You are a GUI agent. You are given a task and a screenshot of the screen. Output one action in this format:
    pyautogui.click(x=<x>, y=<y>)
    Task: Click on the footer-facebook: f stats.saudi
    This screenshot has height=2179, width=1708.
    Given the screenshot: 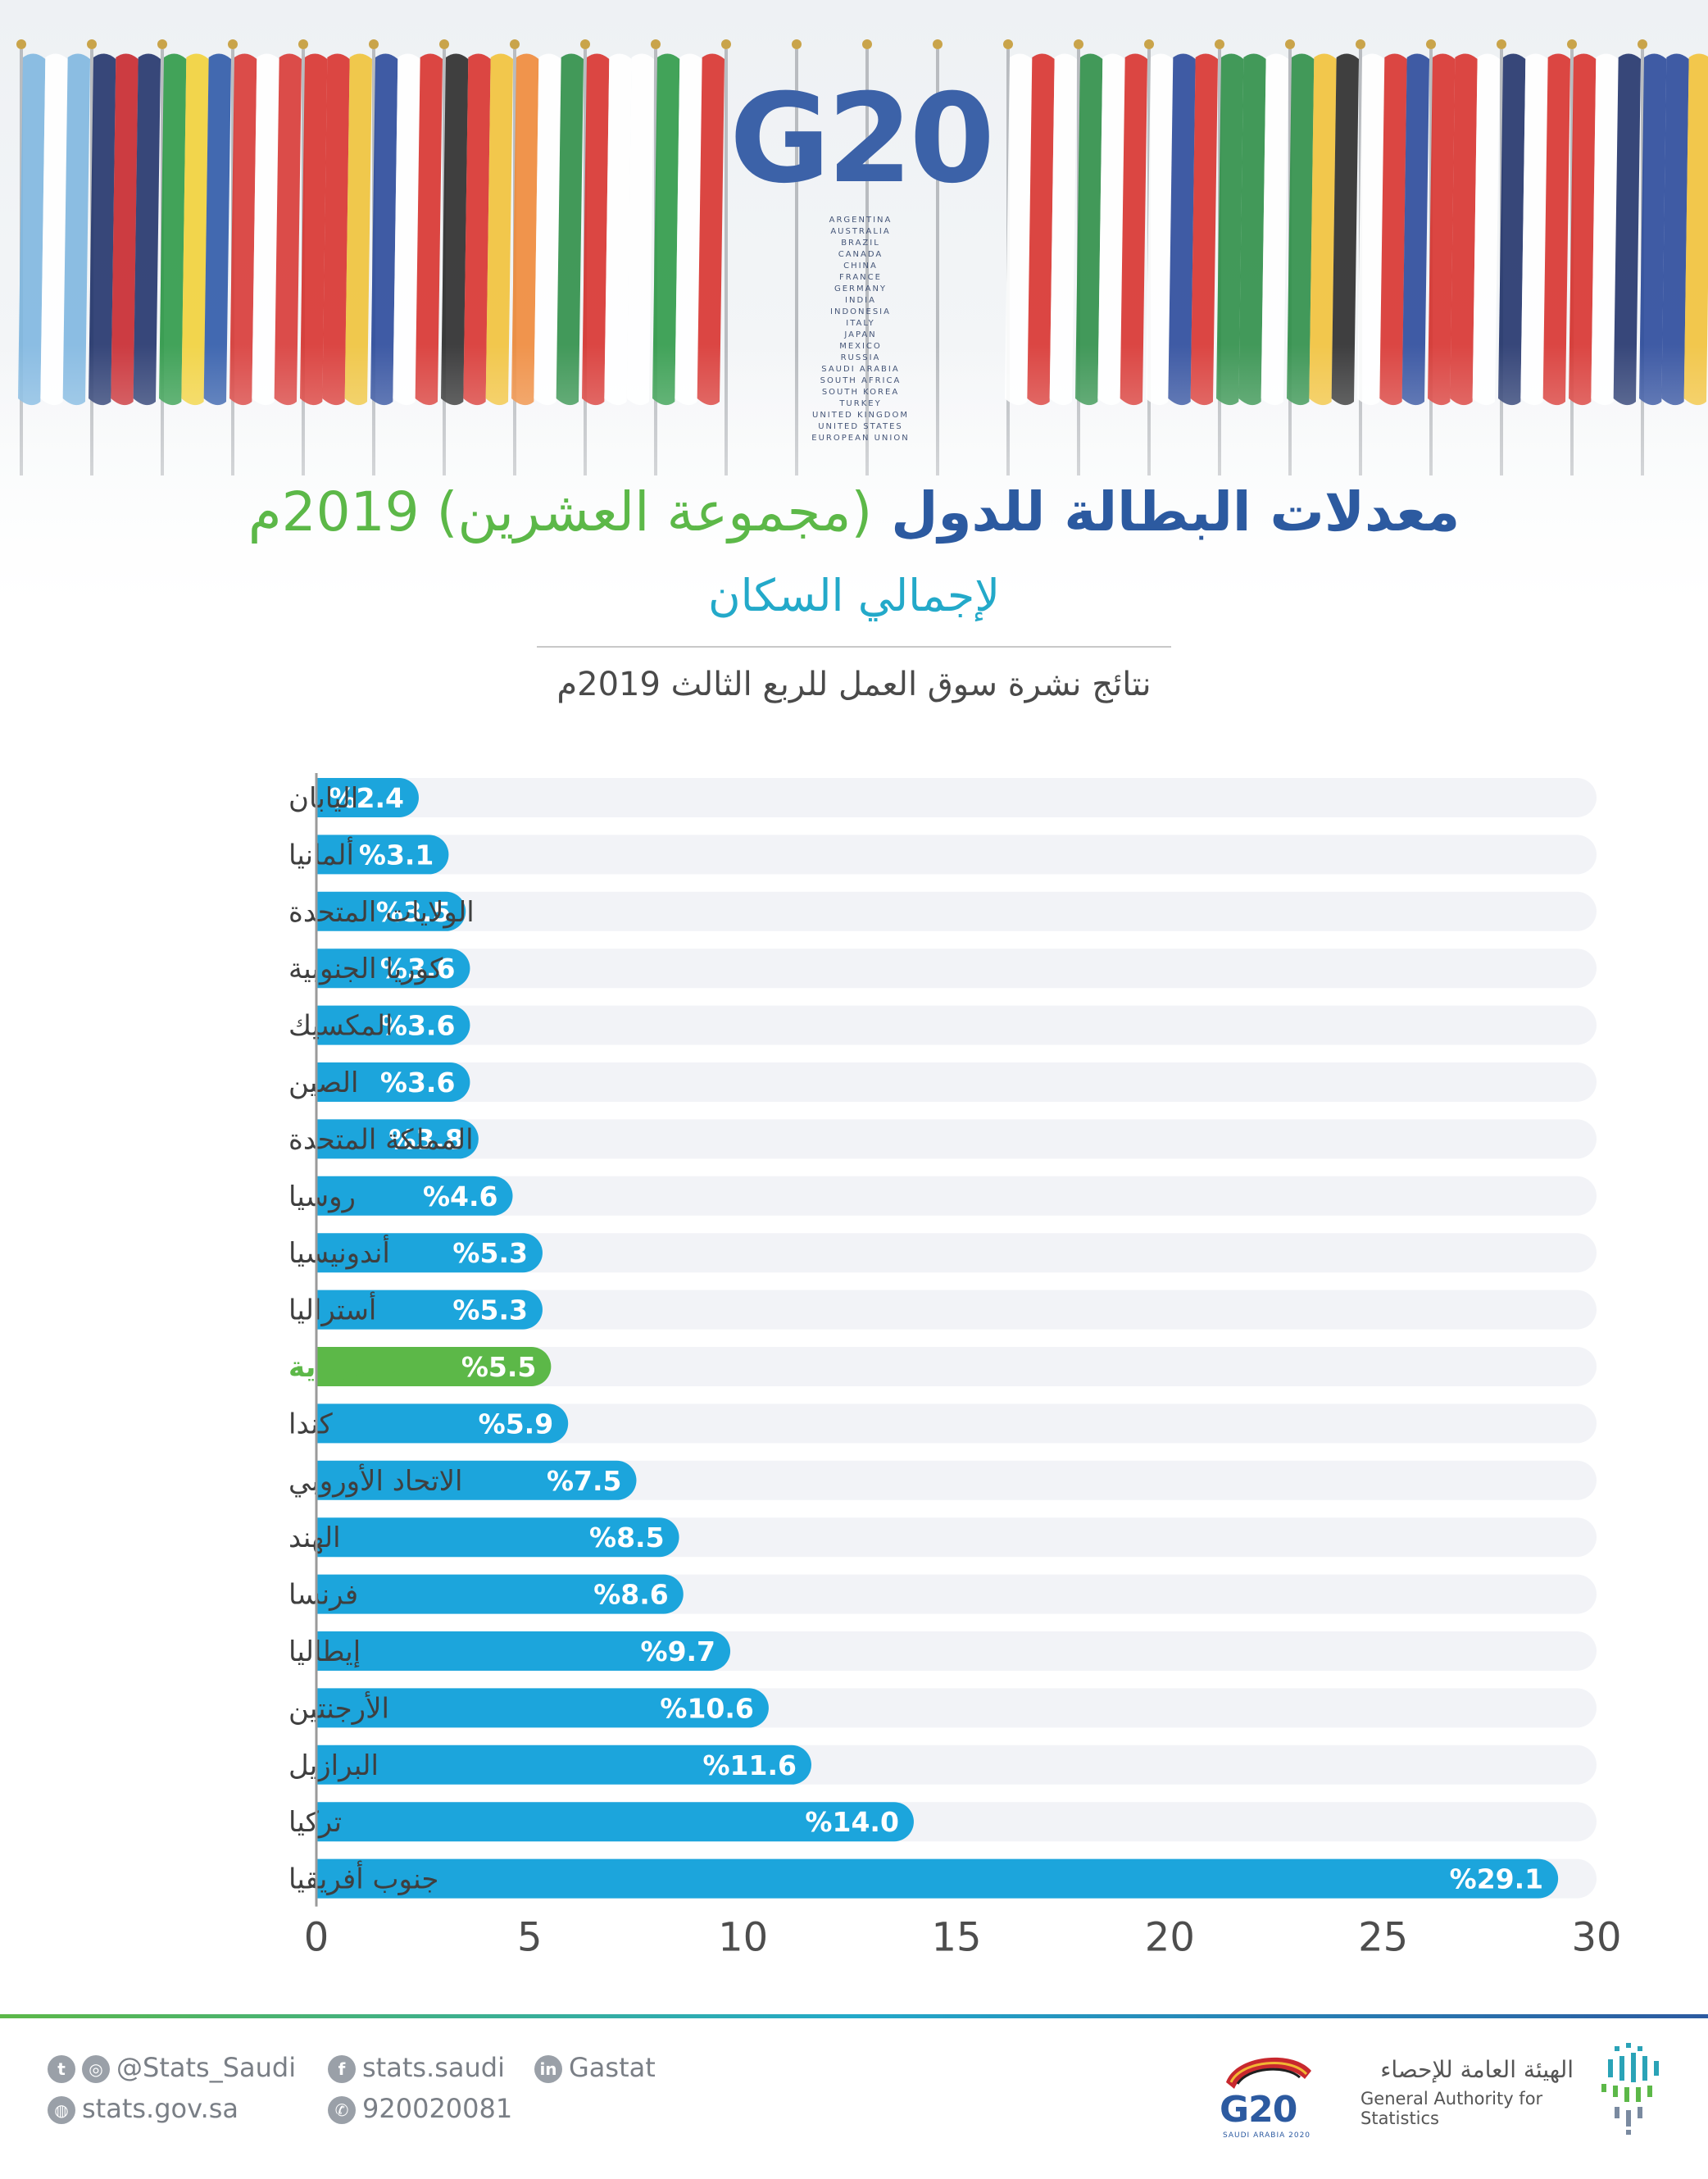 What is the action you would take?
    pyautogui.click(x=416, y=2067)
    